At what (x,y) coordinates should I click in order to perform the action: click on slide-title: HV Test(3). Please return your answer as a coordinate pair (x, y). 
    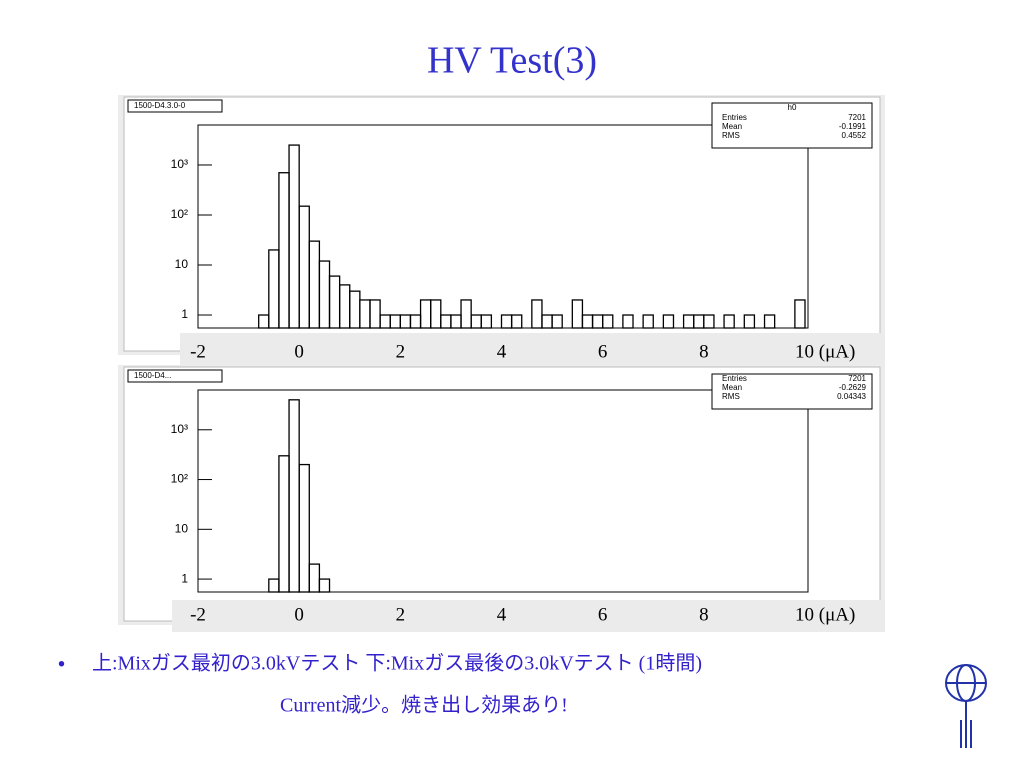
    Looking at the image, I should click on (512, 61).